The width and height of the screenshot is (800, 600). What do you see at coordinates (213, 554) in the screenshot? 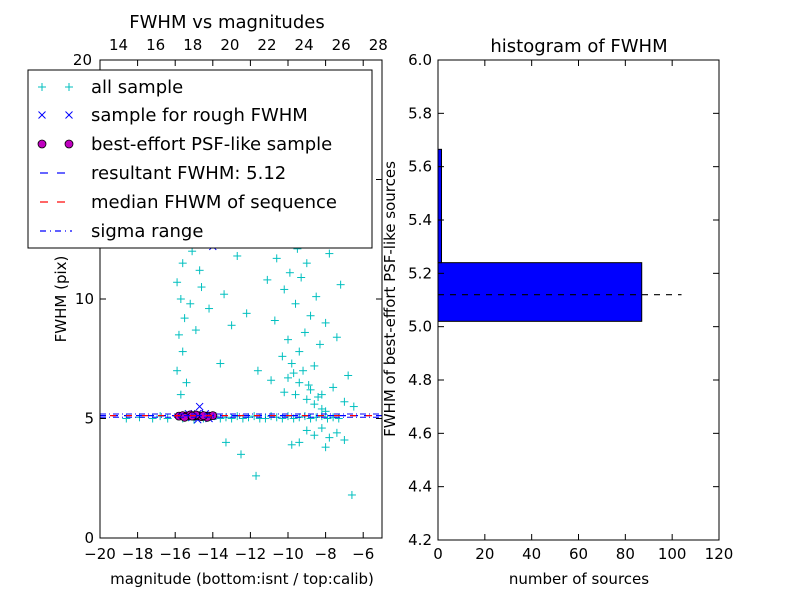
I see `x-tick-label: −14` at bounding box center [213, 554].